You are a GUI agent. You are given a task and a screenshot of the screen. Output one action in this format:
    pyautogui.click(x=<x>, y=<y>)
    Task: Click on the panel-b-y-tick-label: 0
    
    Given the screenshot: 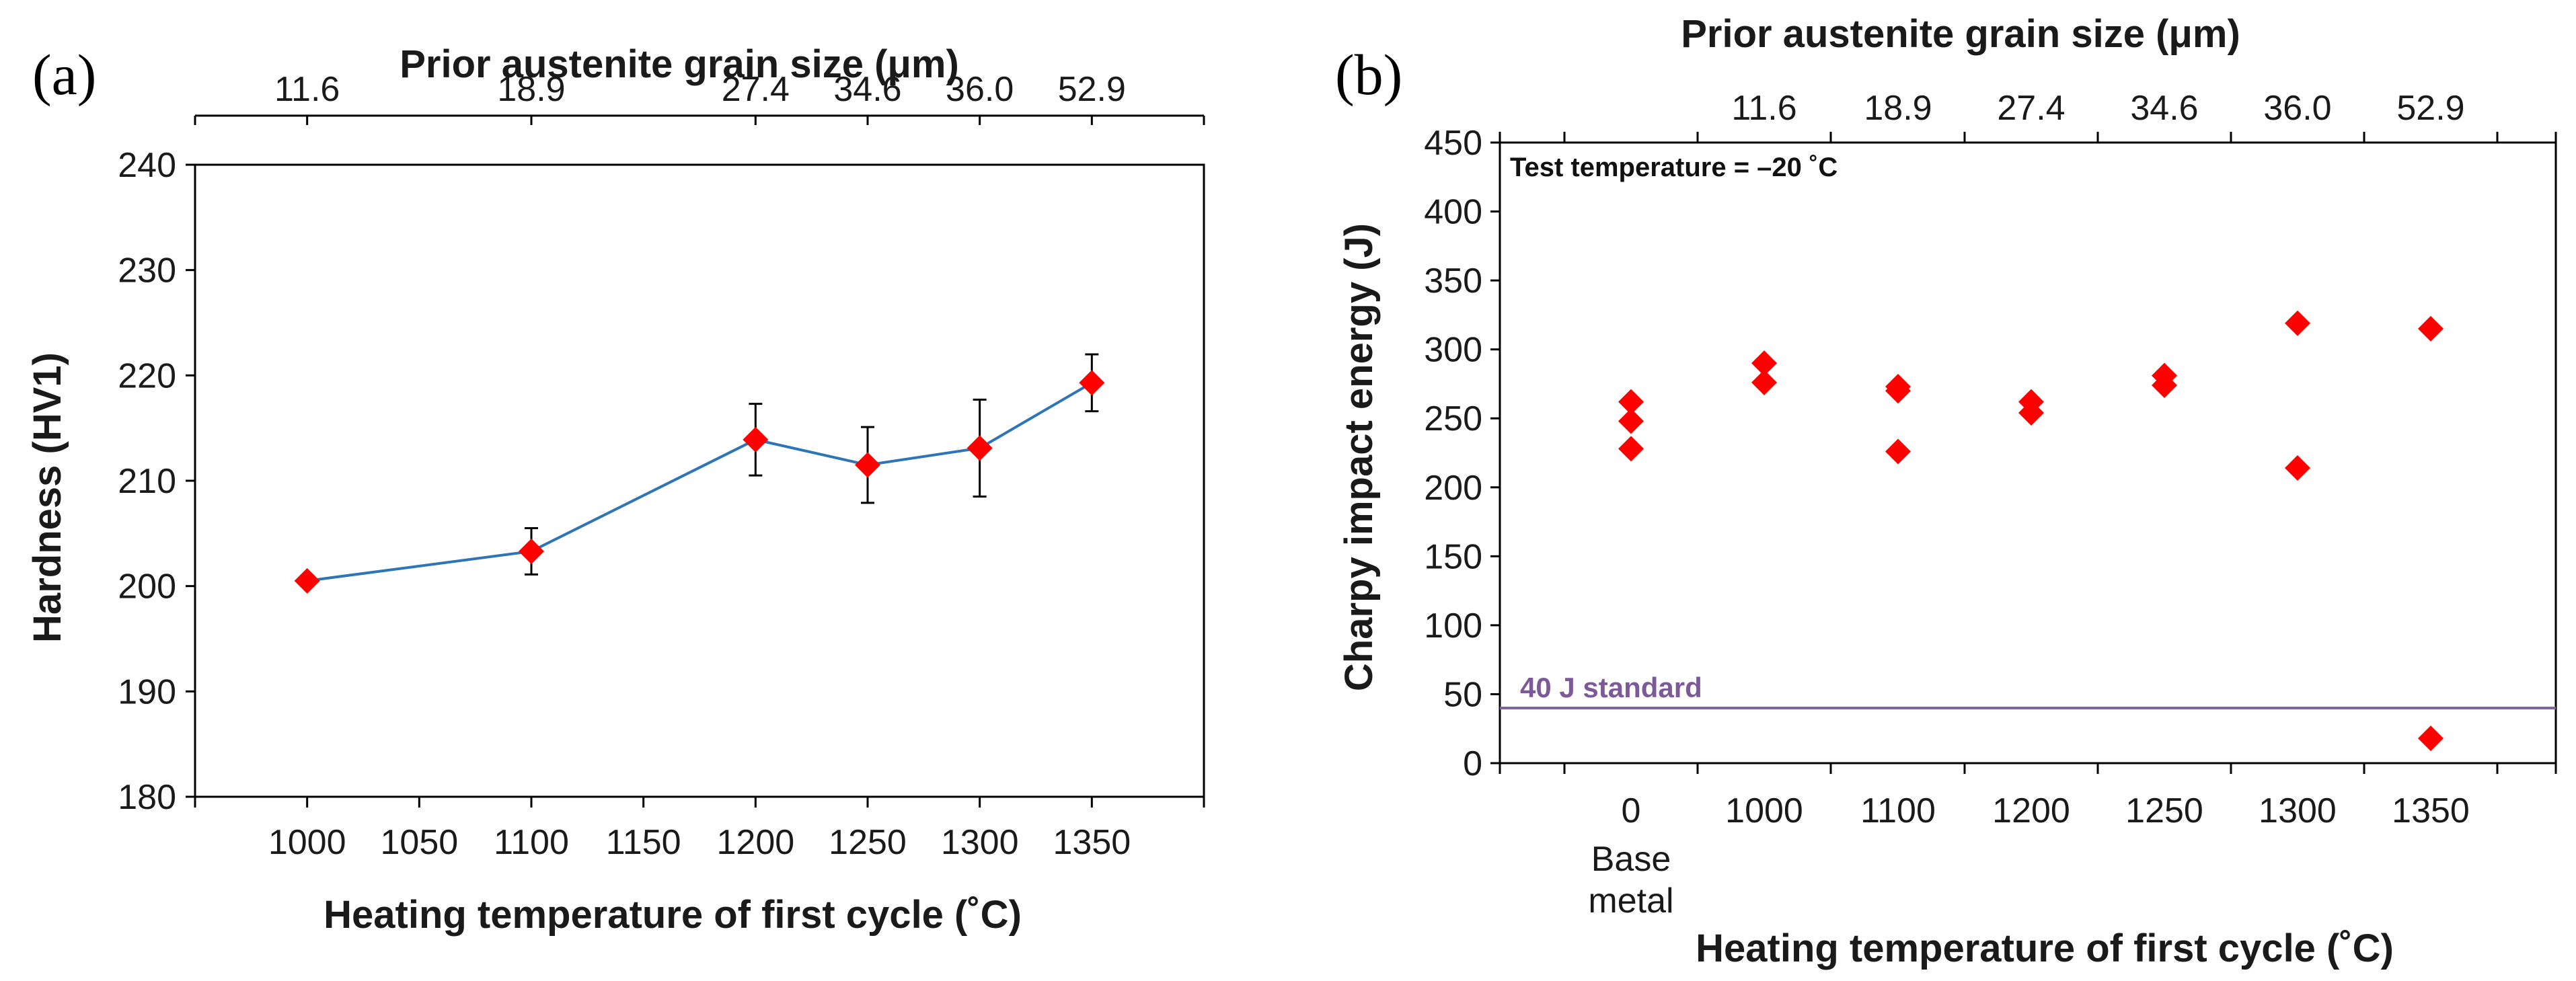 What is the action you would take?
    pyautogui.click(x=1472, y=763)
    